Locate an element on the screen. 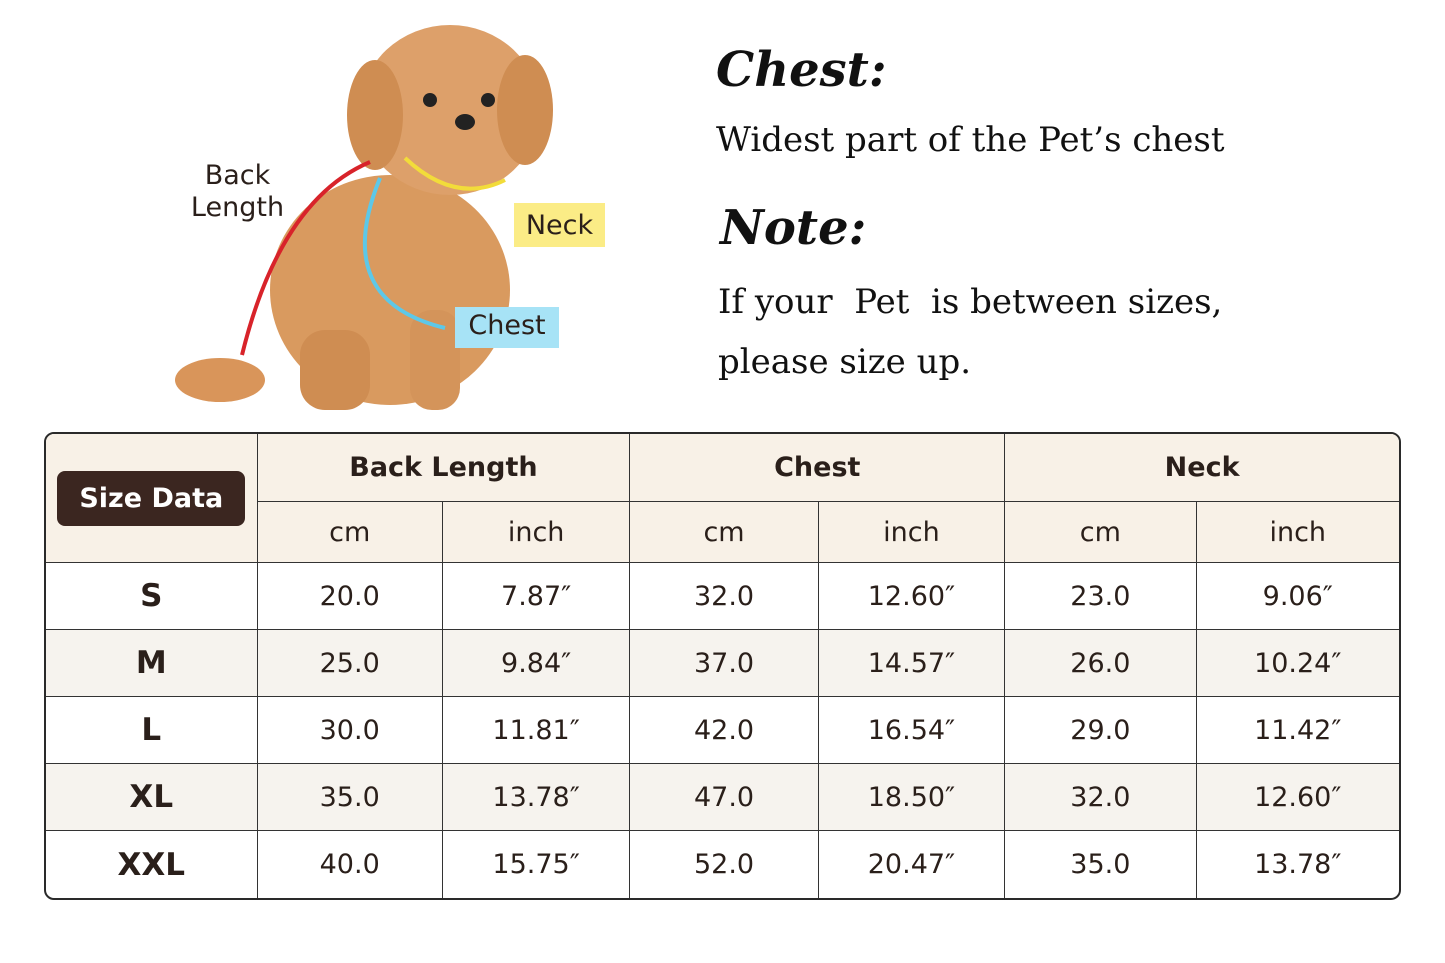 The width and height of the screenshot is (1445, 963). value-cell: 29.0 is located at coordinates (1101, 730).